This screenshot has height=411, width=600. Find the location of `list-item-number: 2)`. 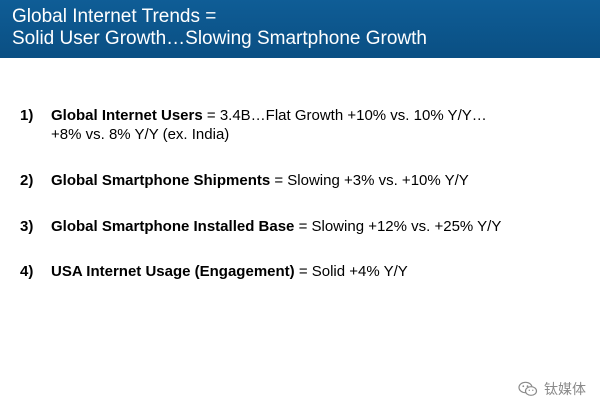

list-item-number: 2) is located at coordinates (27, 180).